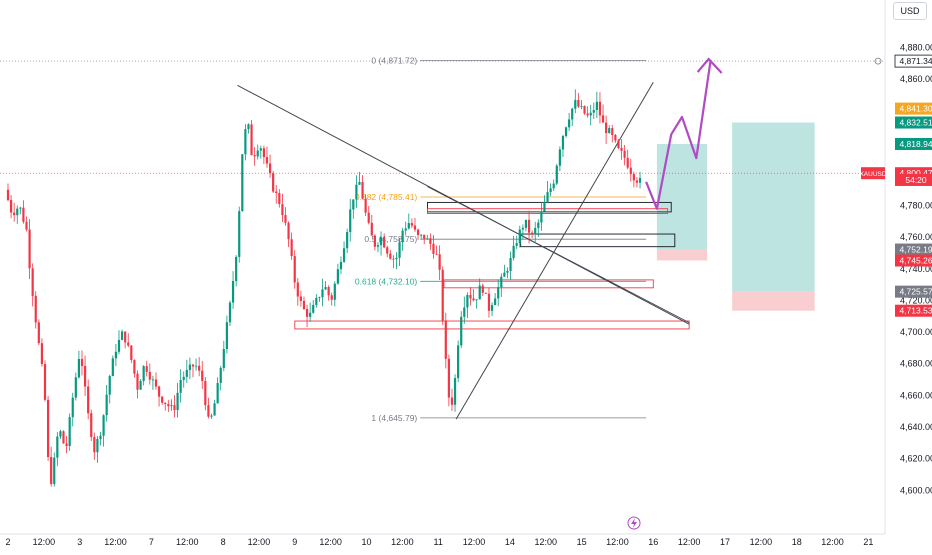 The height and width of the screenshot is (555, 932). I want to click on price-tag: 4,752.19, so click(913, 249).